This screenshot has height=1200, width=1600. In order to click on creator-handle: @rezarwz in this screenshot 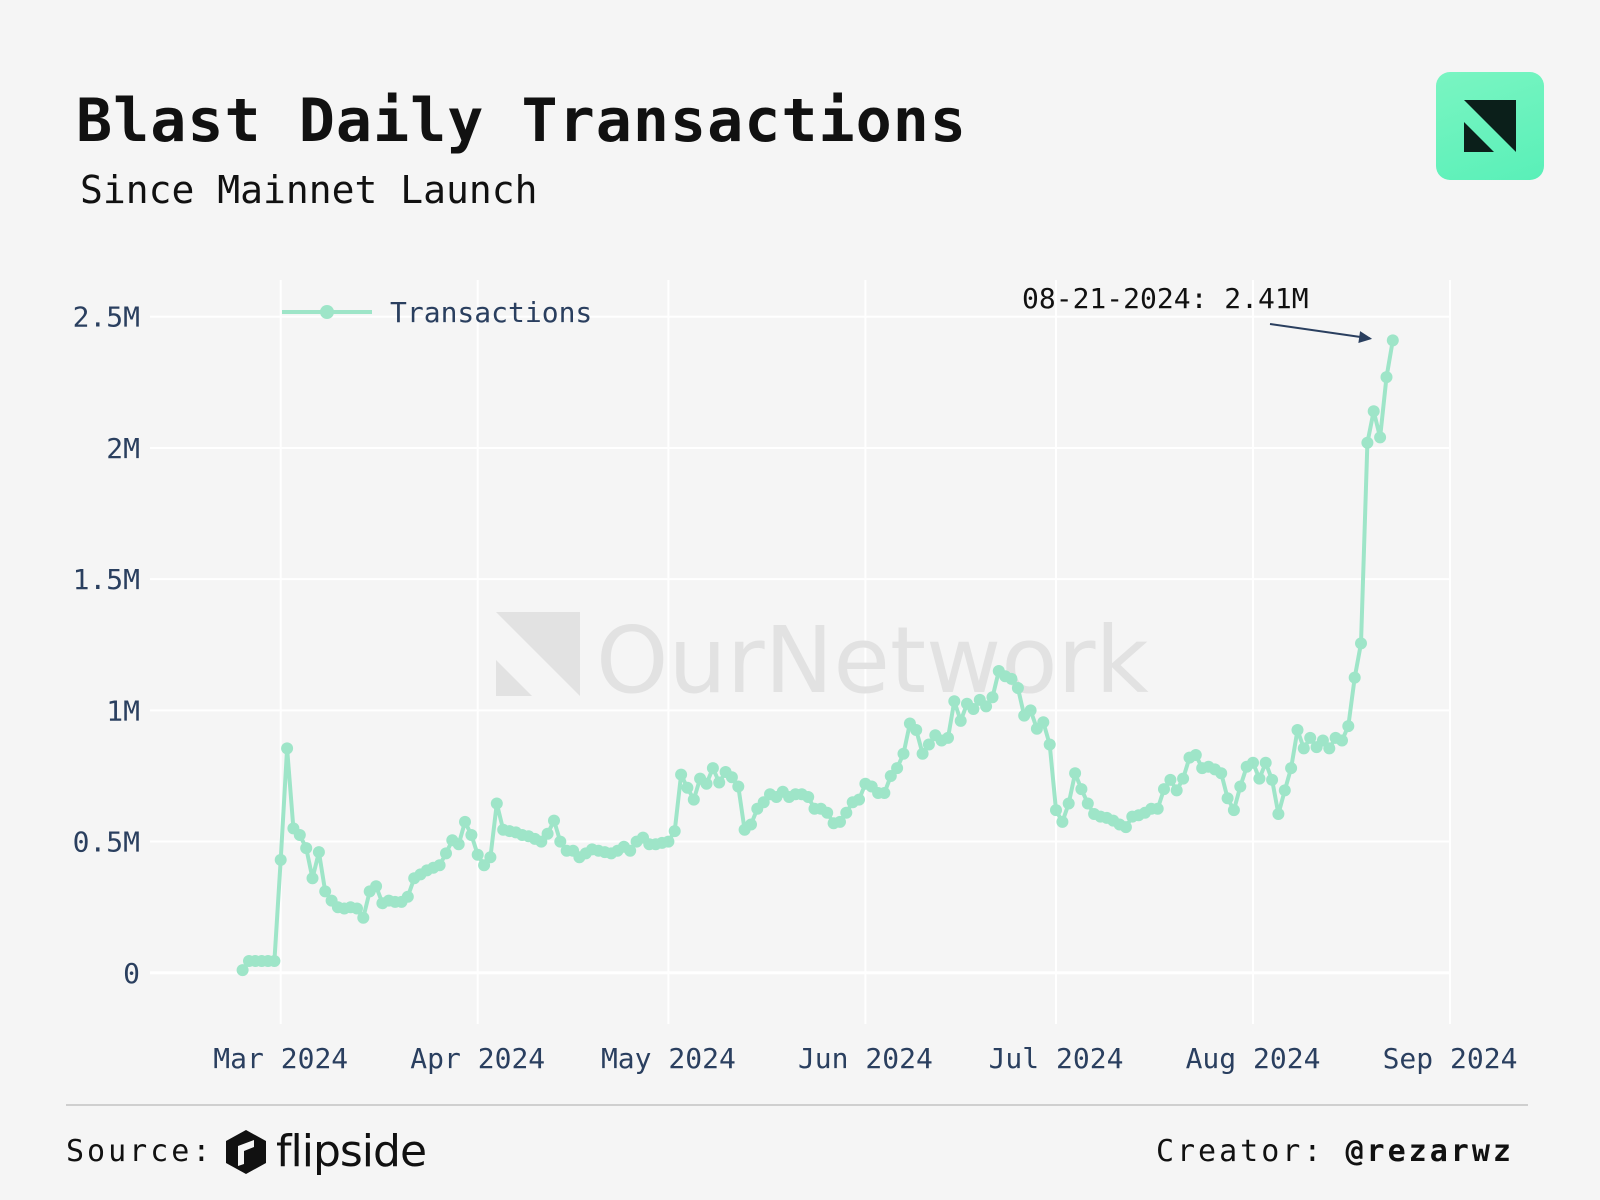, I will do `click(1429, 1151)`.